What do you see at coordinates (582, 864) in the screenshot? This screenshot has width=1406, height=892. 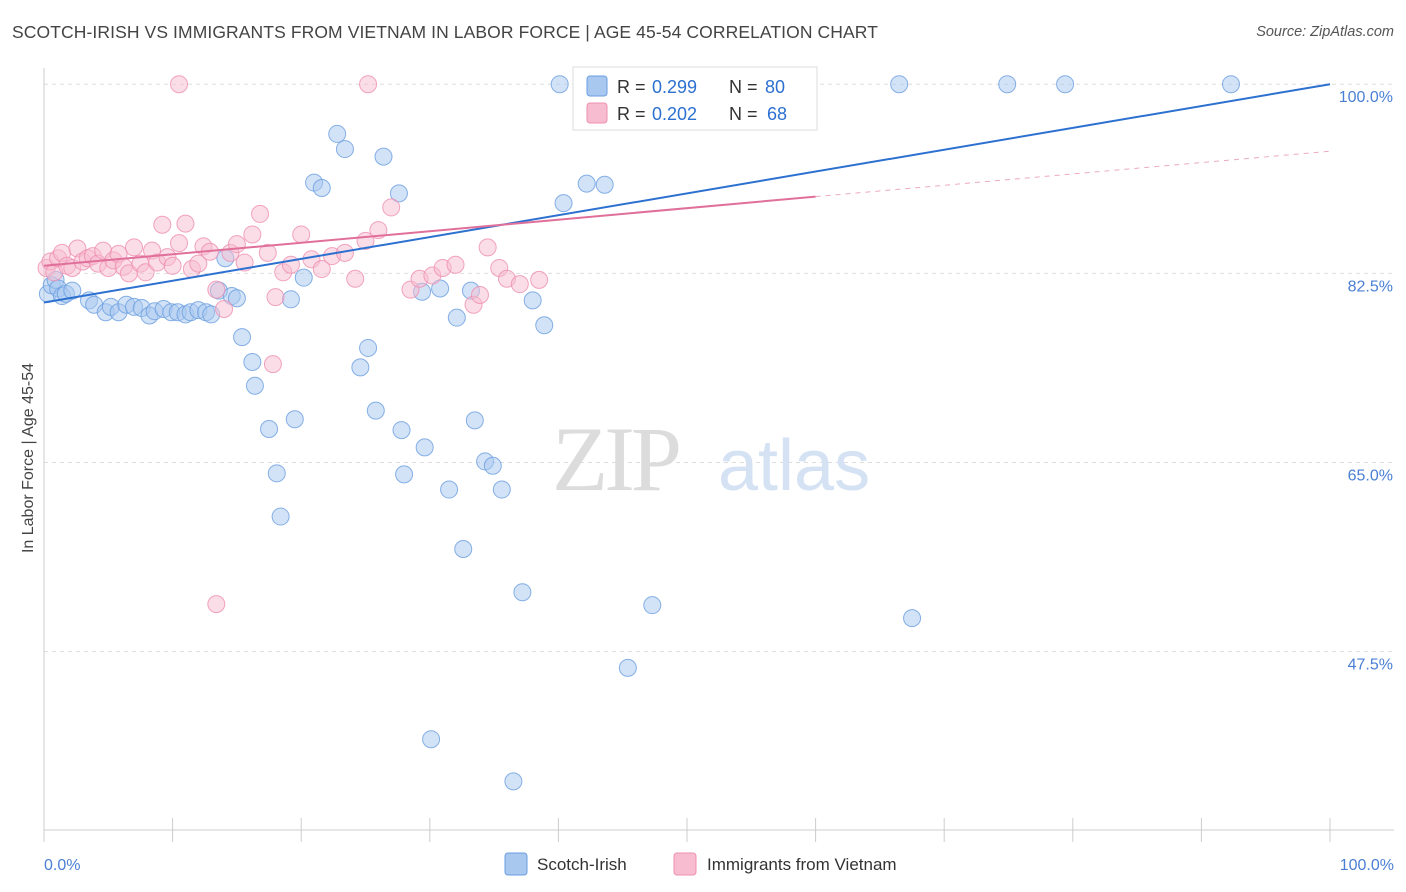 I see `bottom-legend-label-blue: Scotch-Irish` at bounding box center [582, 864].